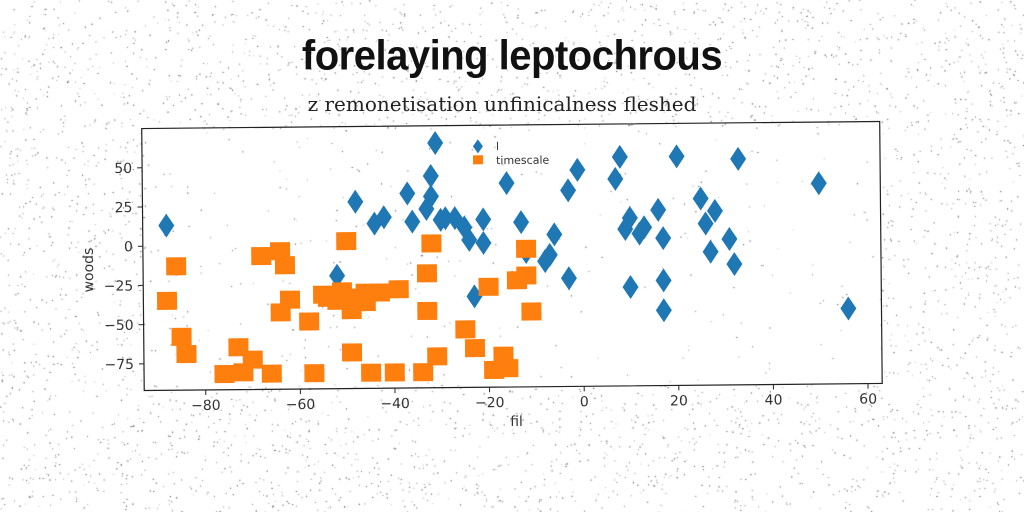  What do you see at coordinates (206, 406) in the screenshot?
I see `x-tick-label: −80` at bounding box center [206, 406].